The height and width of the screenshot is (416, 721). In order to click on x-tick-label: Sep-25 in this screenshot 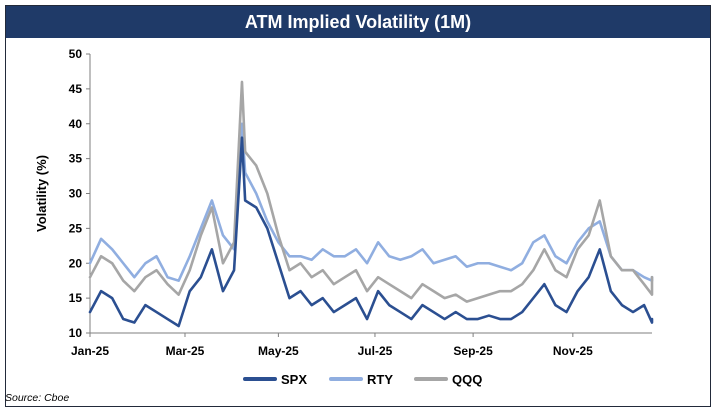, I will do `click(473, 351)`.